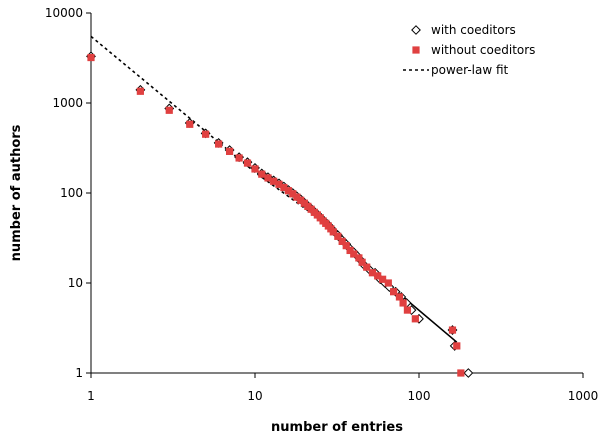 The height and width of the screenshot is (440, 611). Describe the element at coordinates (79, 373) in the screenshot. I see `y-tick-label: 1` at that location.